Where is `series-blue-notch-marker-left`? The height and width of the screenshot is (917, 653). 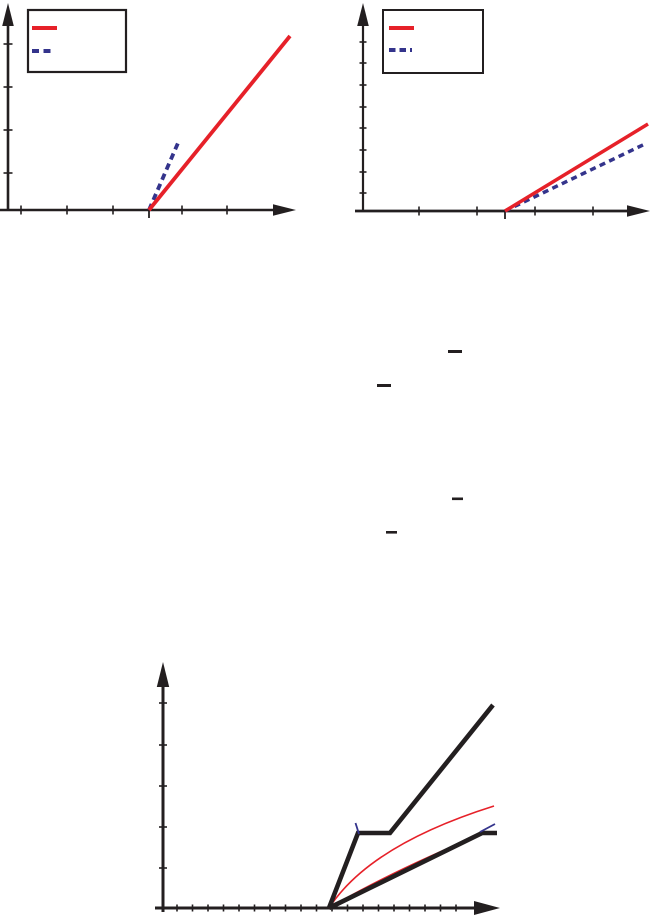
series-blue-notch-marker-left is located at coordinates (357, 828).